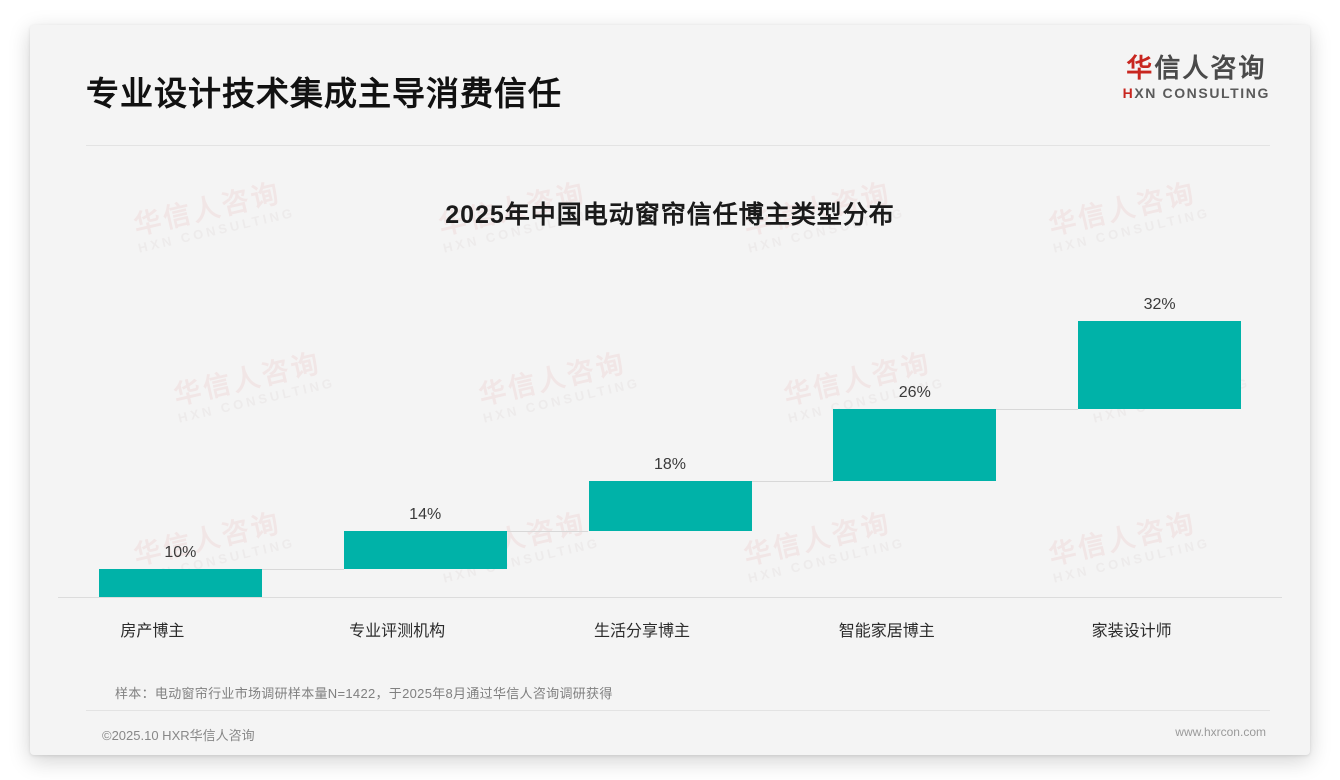 Image resolution: width=1340 pixels, height=780 pixels. Describe the element at coordinates (678, 145) in the screenshot. I see `header-divider` at that location.